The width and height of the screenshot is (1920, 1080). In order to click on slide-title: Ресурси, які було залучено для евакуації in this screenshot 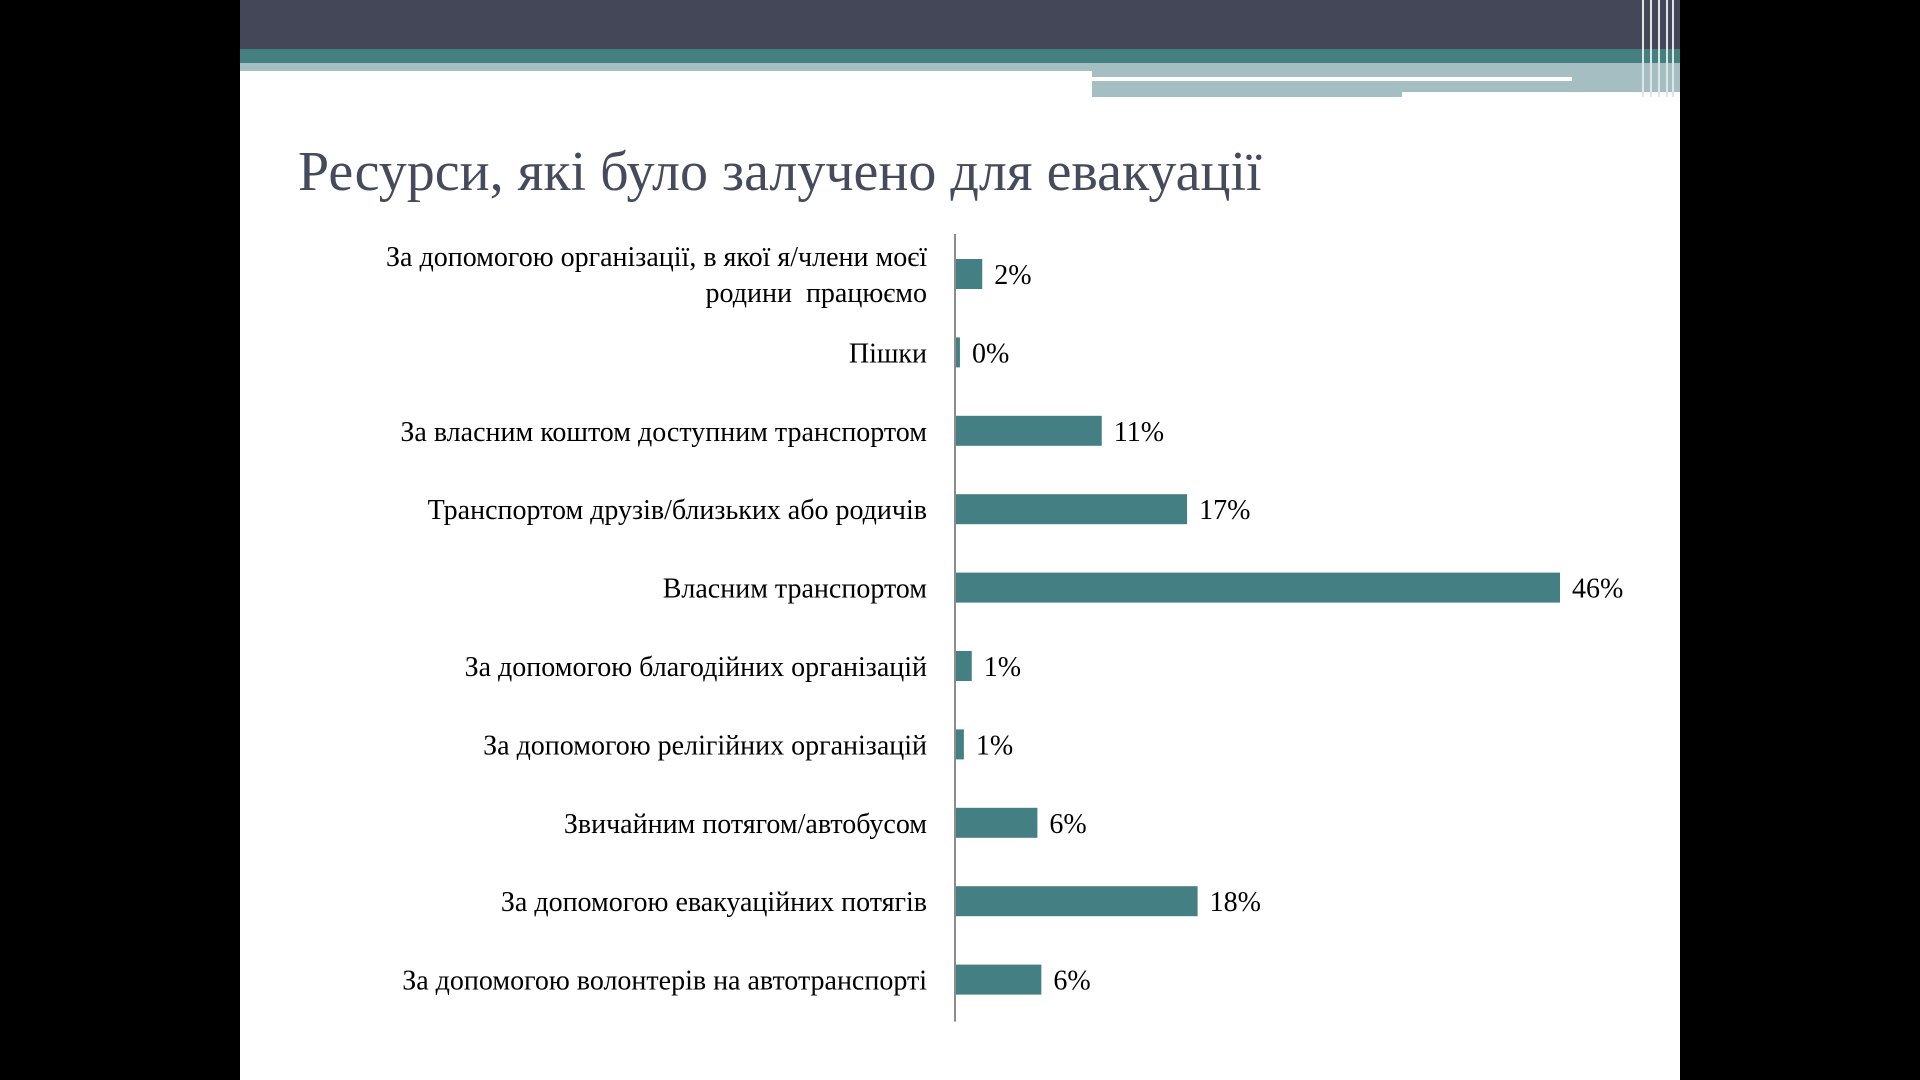, I will do `click(780, 172)`.